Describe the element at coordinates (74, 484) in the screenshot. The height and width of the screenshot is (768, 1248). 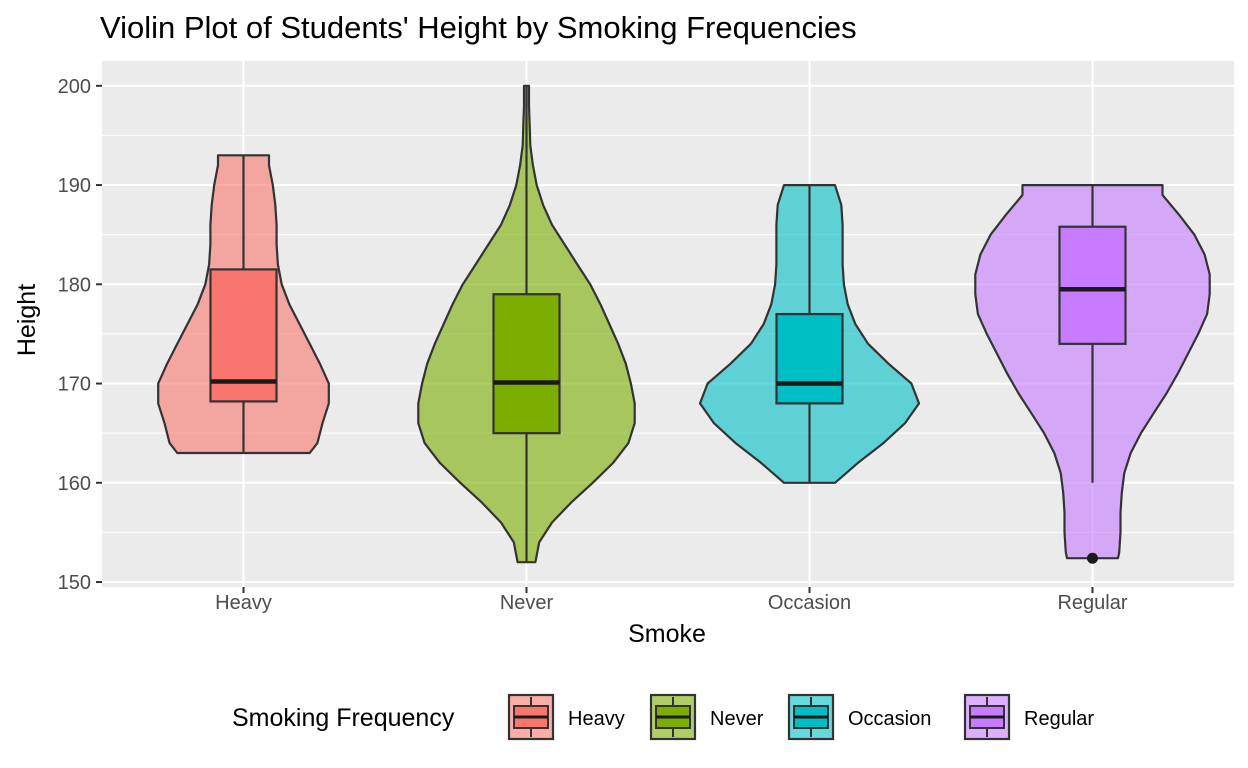
I see `y-tick-label: 160` at that location.